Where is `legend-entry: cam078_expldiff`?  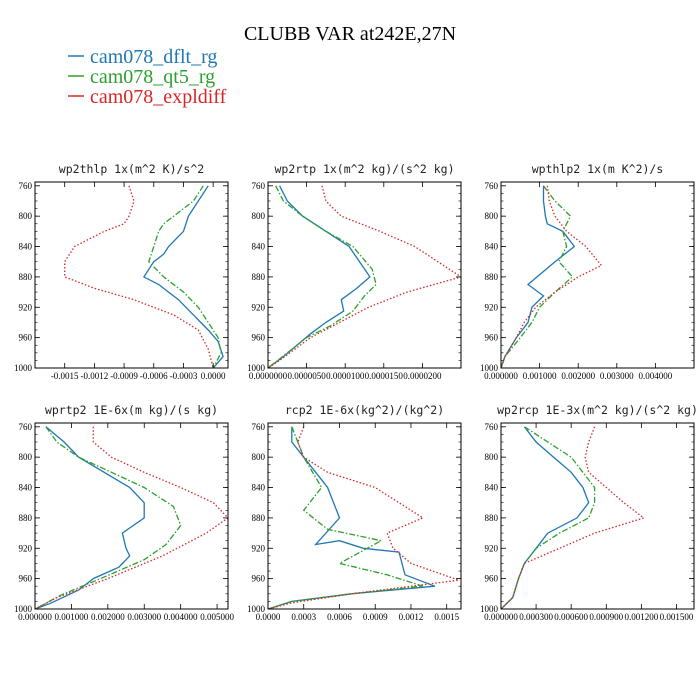
legend-entry: cam078_expldiff is located at coordinates (147, 97).